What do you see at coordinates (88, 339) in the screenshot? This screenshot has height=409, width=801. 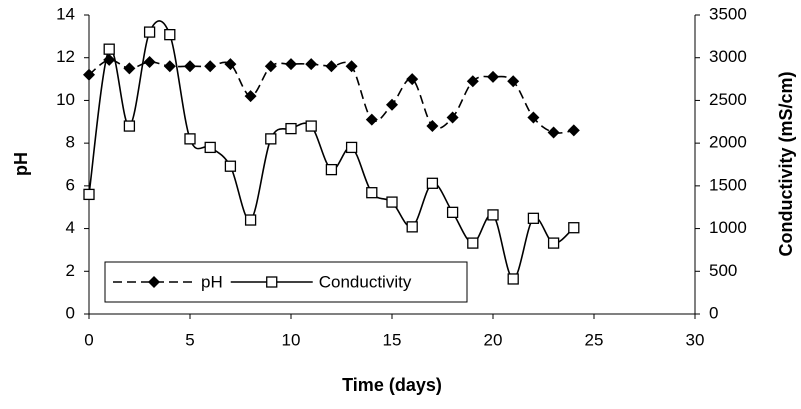 I see `x-tick-label: 0` at bounding box center [88, 339].